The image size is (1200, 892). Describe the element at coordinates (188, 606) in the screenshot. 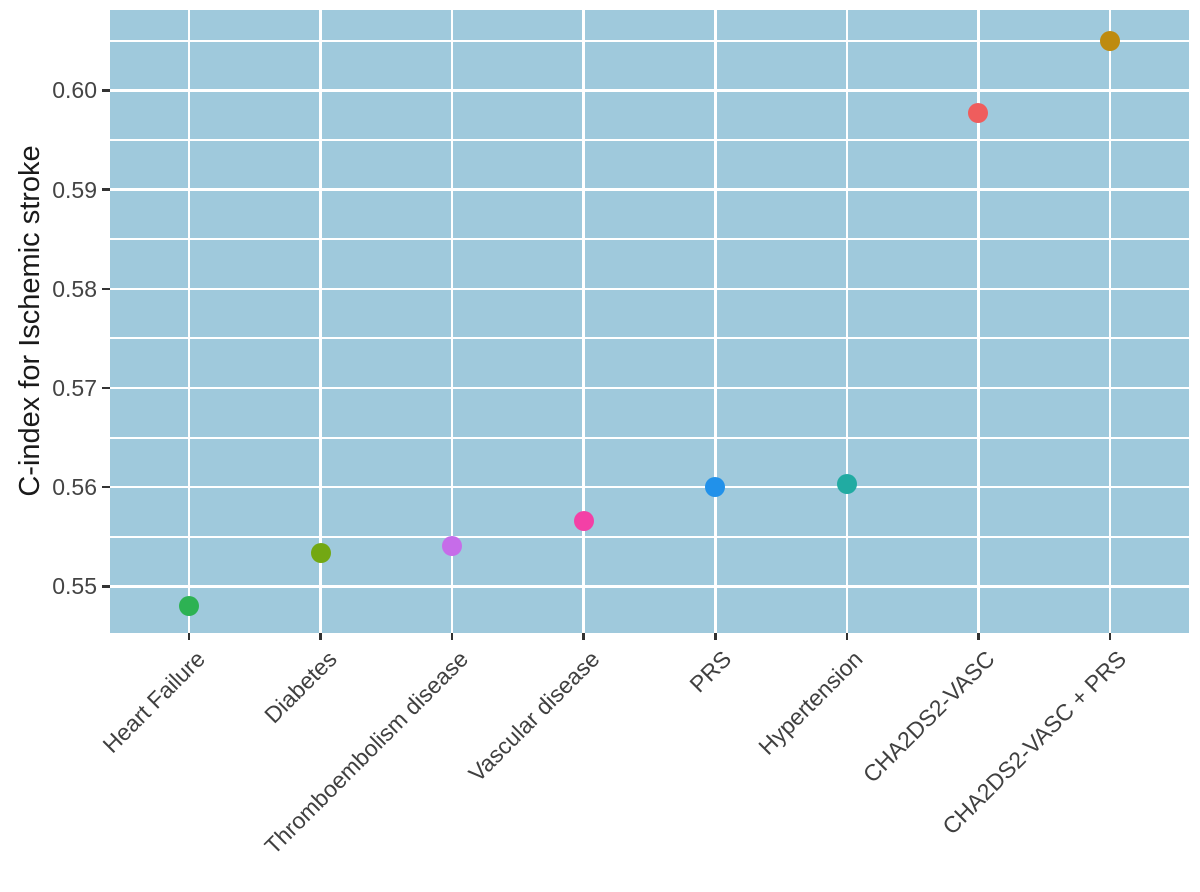

I see `data-point-heart-failure` at that location.